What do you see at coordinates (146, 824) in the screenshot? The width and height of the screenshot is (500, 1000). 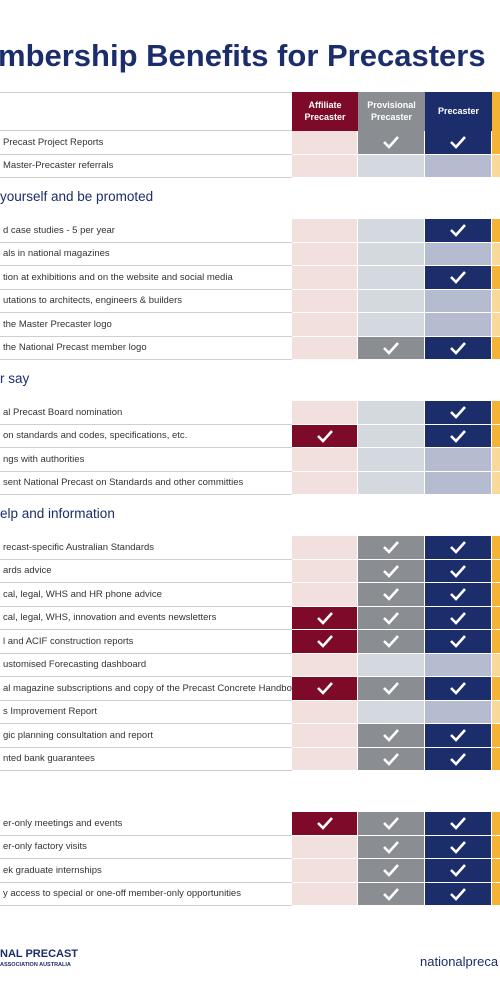 I see `row-label: er-only meetings and events` at bounding box center [146, 824].